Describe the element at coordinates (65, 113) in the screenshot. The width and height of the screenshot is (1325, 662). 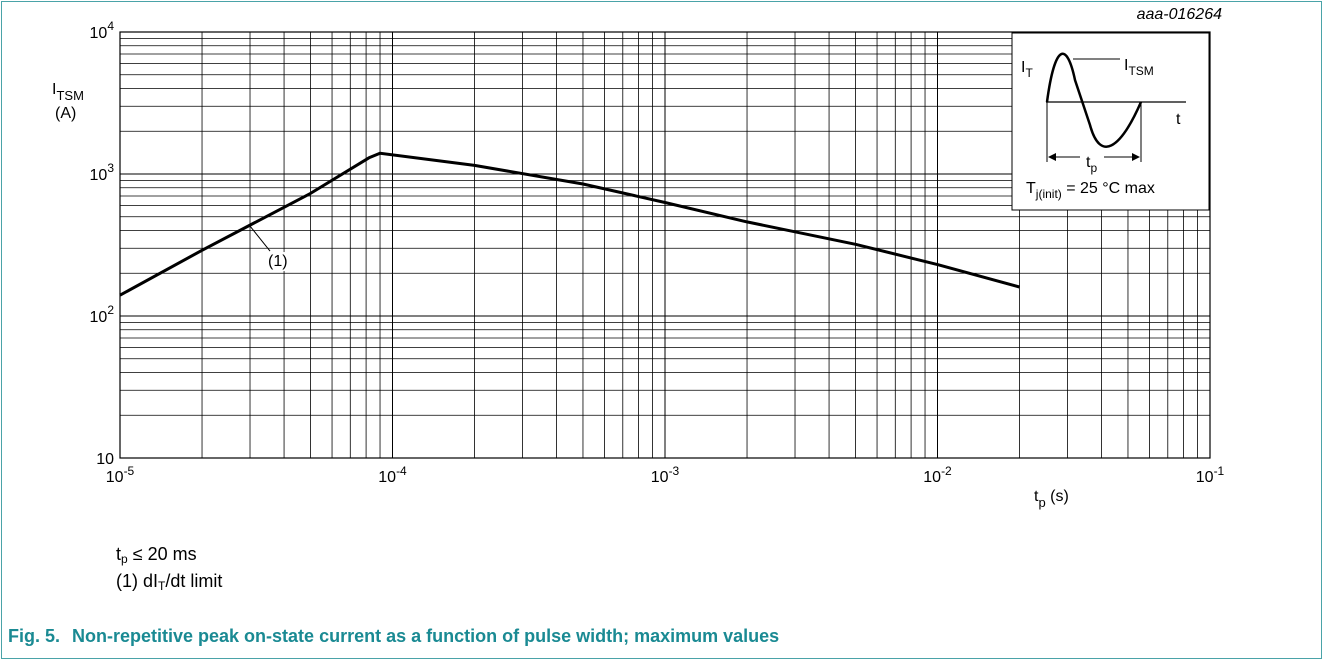
I see `y-axis-unit: (A)` at that location.